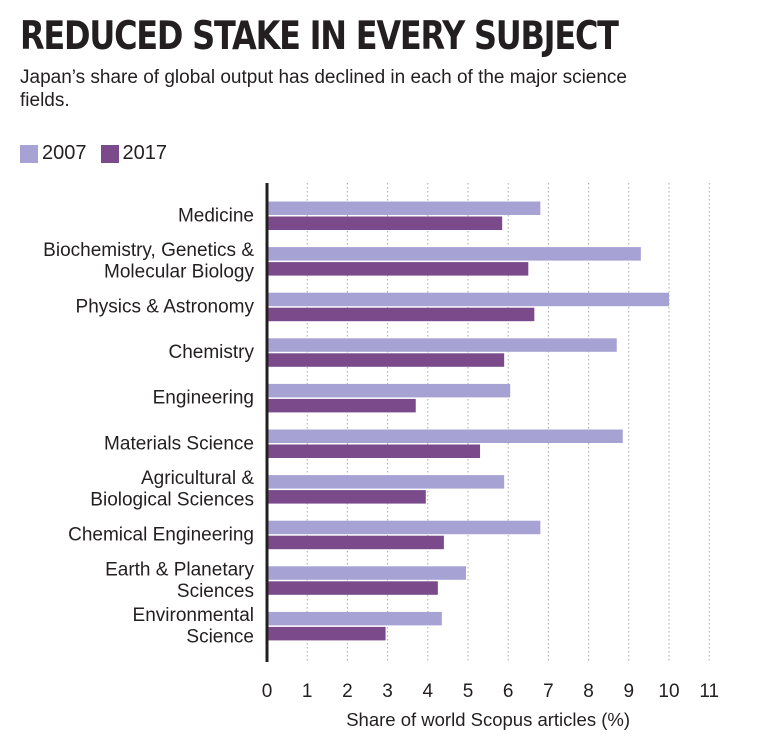 This screenshot has height=747, width=767. What do you see at coordinates (215, 591) in the screenshot?
I see `category-label: Sciences` at bounding box center [215, 591].